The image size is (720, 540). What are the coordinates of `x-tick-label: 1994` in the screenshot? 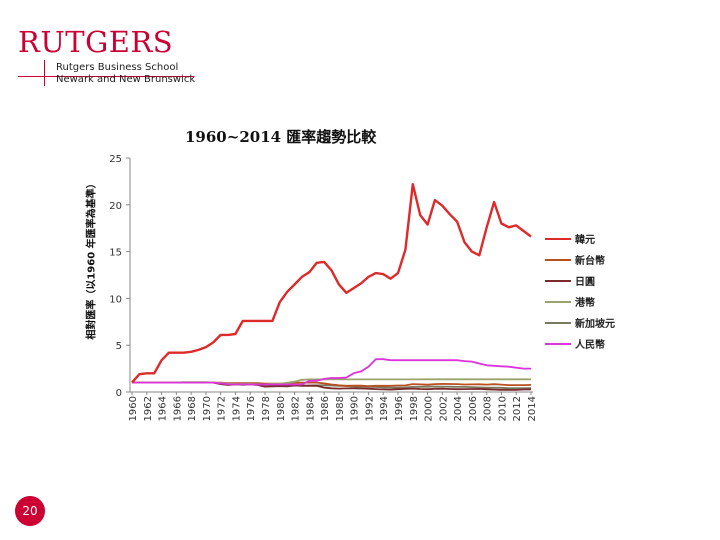 It's located at (384, 408).